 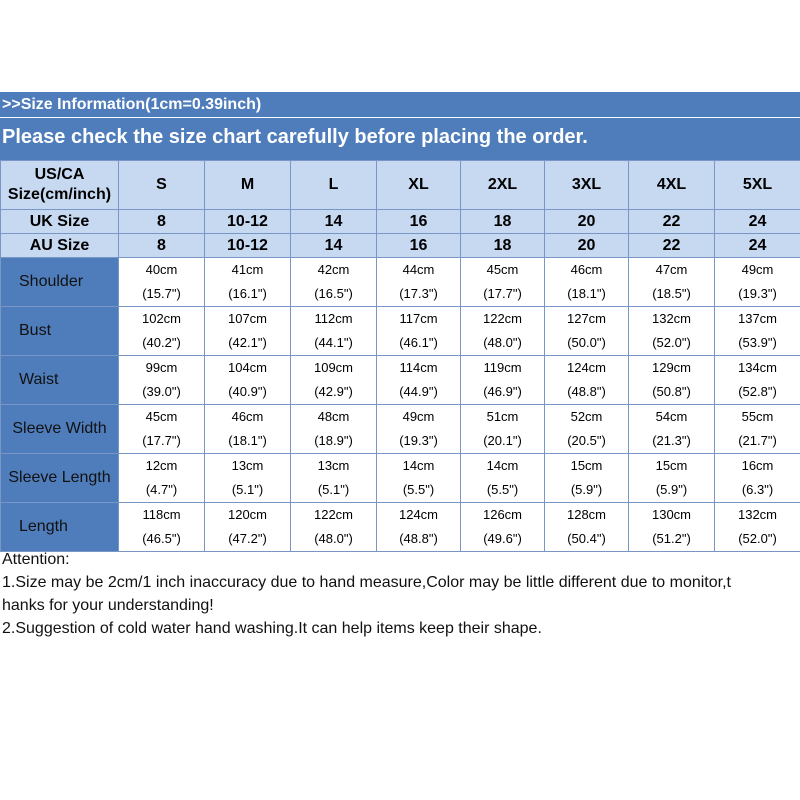 I want to click on measure-cell: 44cm (17.3"), so click(x=418, y=282).